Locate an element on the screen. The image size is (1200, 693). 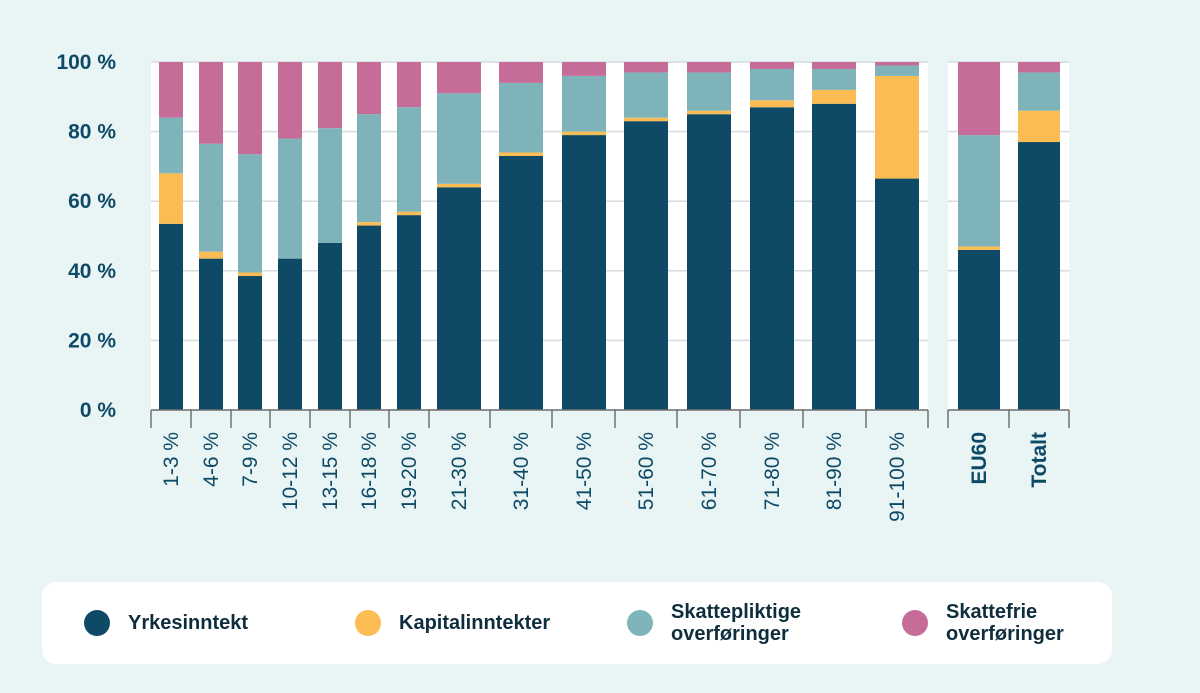
x-tick-label: 31-40 % is located at coordinates (521, 471).